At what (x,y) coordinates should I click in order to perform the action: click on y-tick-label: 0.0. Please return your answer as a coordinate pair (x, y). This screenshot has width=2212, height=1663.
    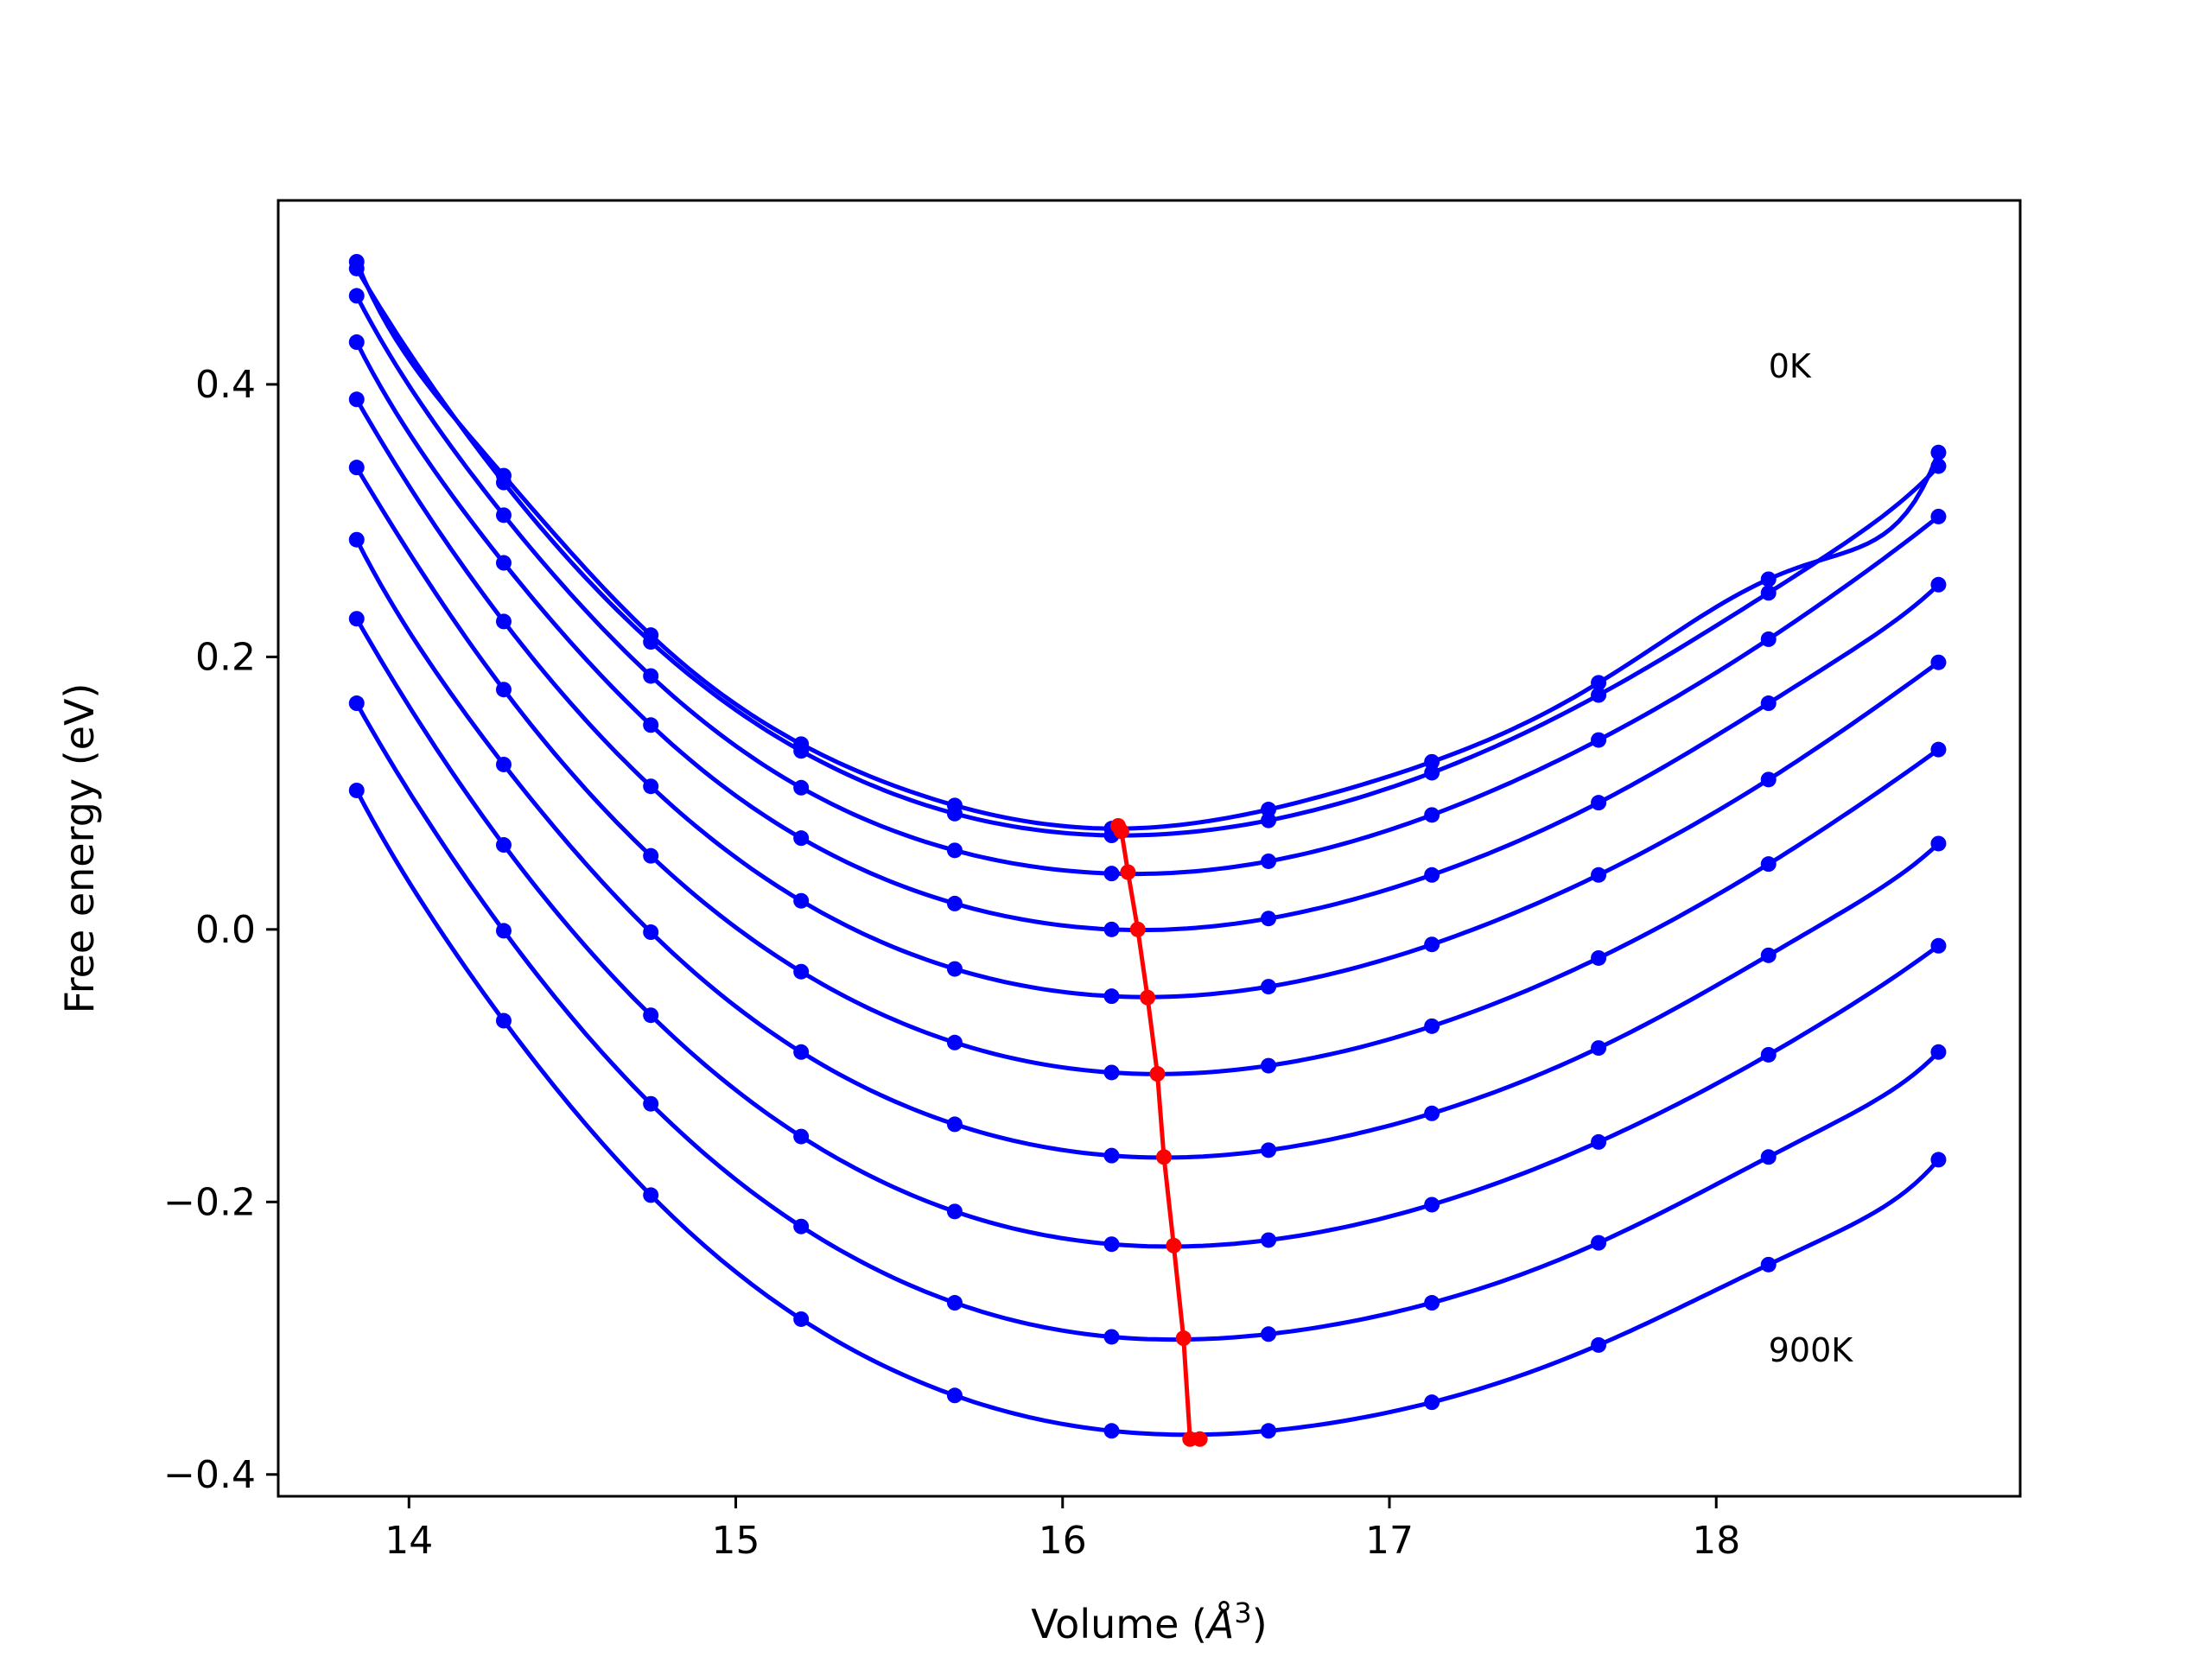
    Looking at the image, I should click on (225, 930).